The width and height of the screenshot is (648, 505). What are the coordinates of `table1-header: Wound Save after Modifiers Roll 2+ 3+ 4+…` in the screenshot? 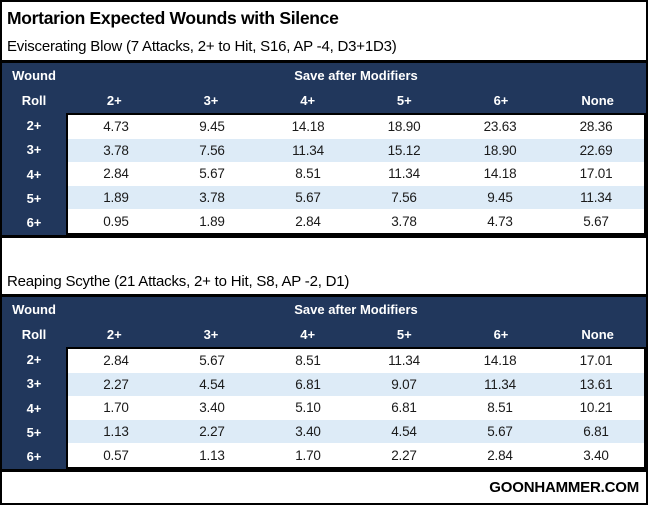 It's located at (324, 88).